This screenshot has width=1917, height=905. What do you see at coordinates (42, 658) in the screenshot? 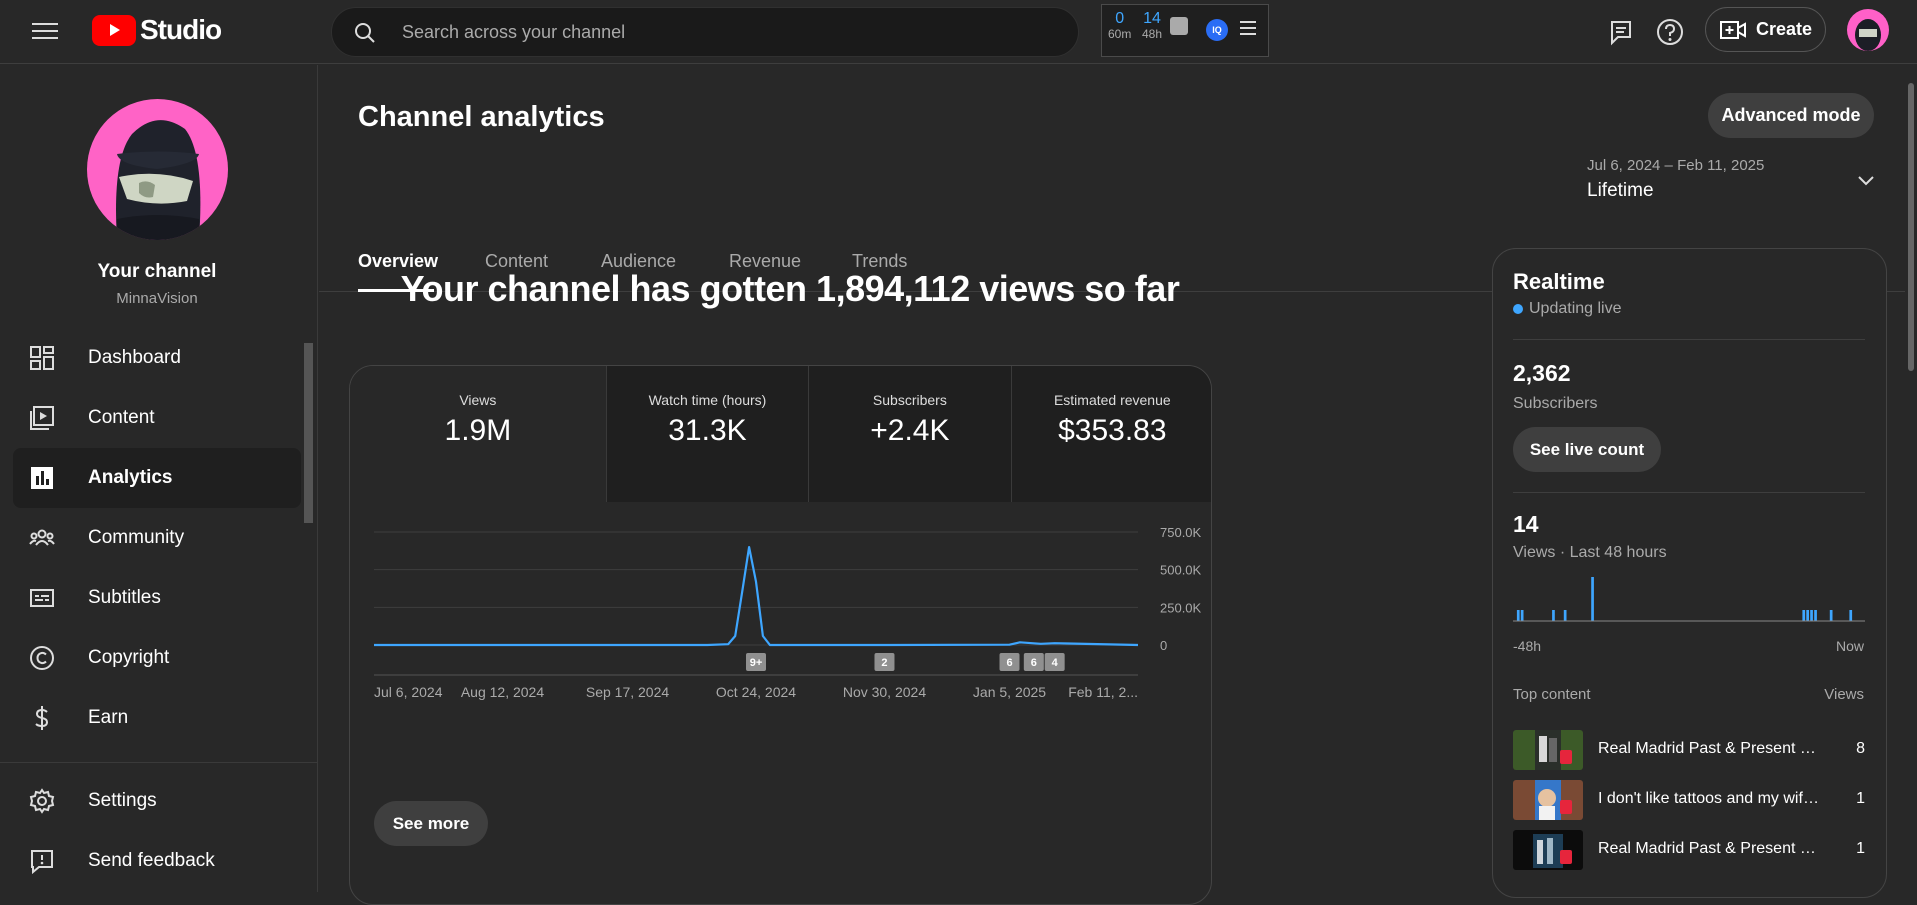
I see `copyright-icon` at bounding box center [42, 658].